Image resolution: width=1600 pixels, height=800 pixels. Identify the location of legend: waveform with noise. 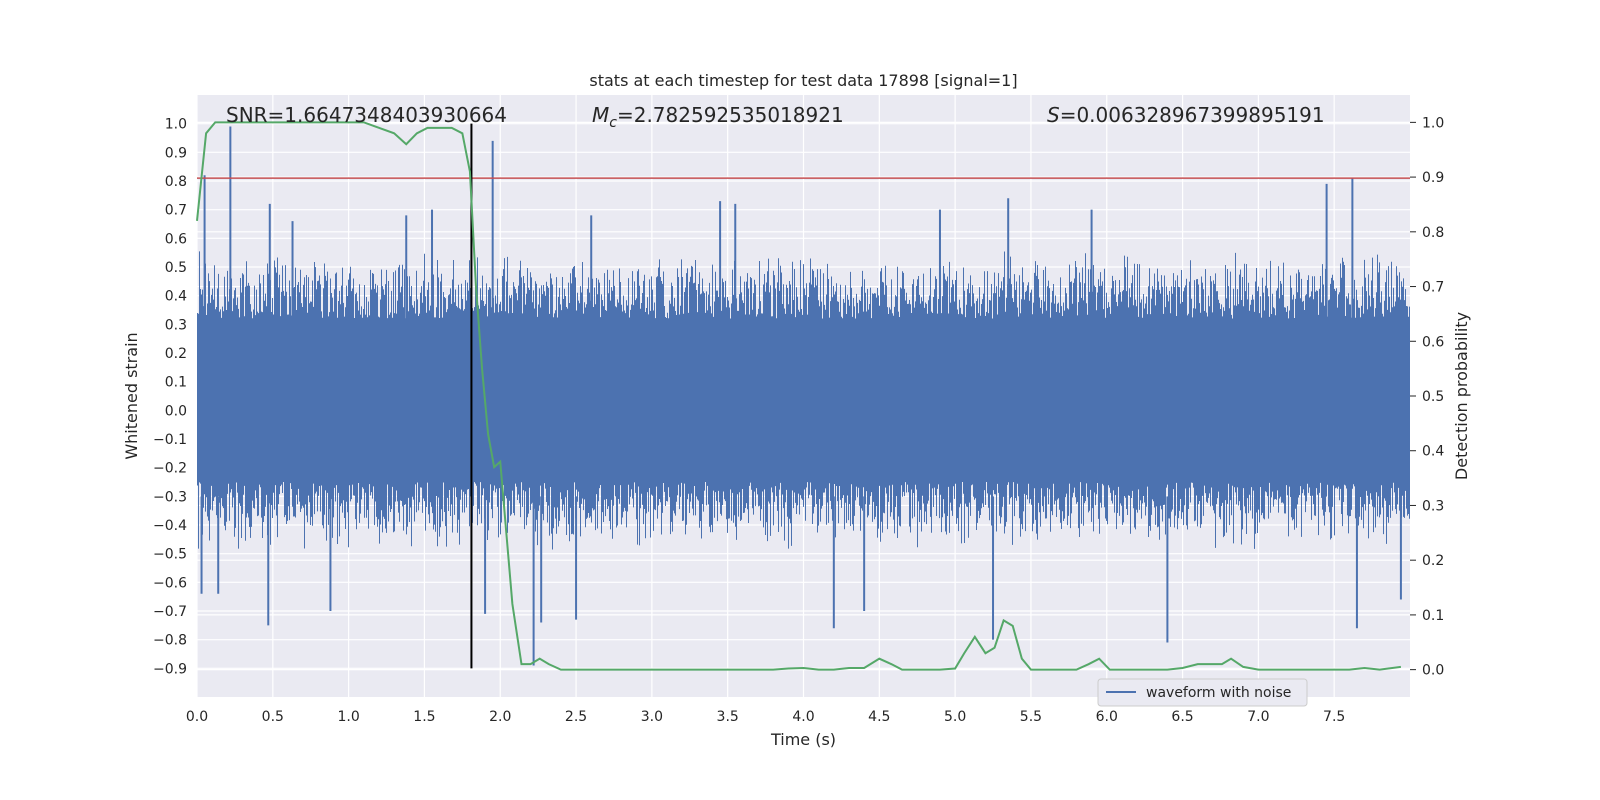
(1202, 692).